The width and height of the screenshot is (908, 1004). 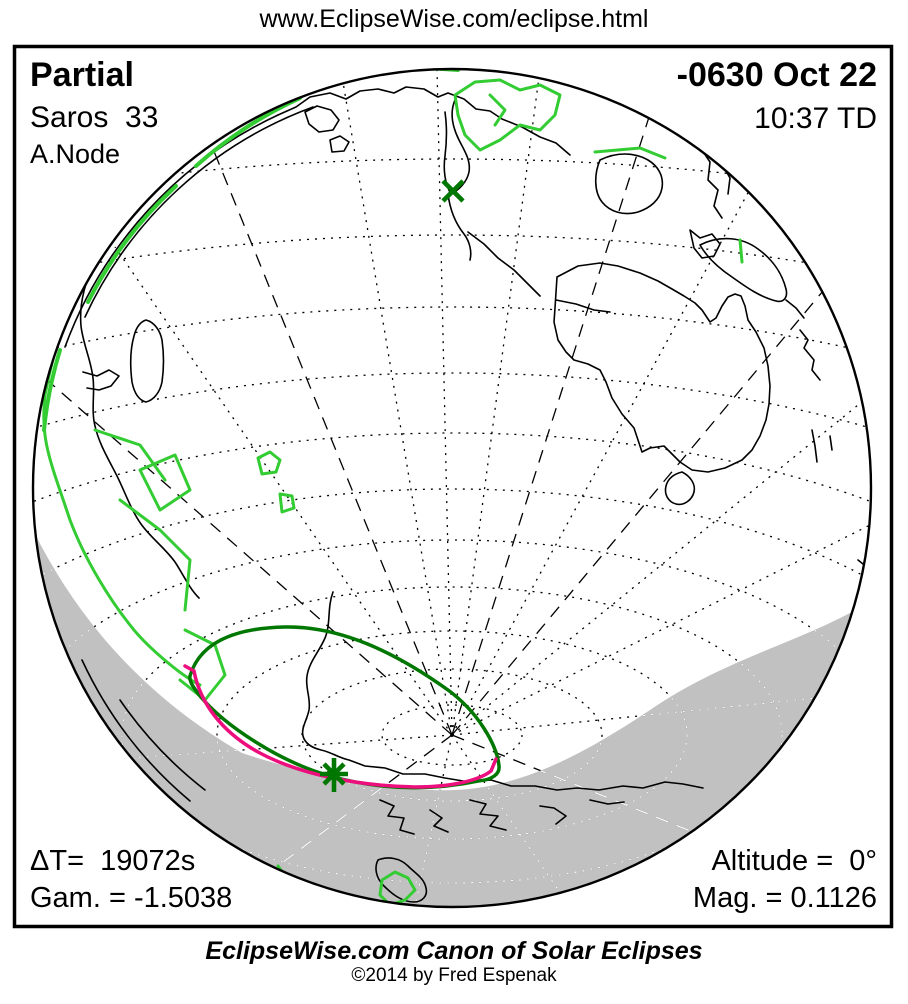 What do you see at coordinates (453, 191) in the screenshot?
I see `sub-solar-marker` at bounding box center [453, 191].